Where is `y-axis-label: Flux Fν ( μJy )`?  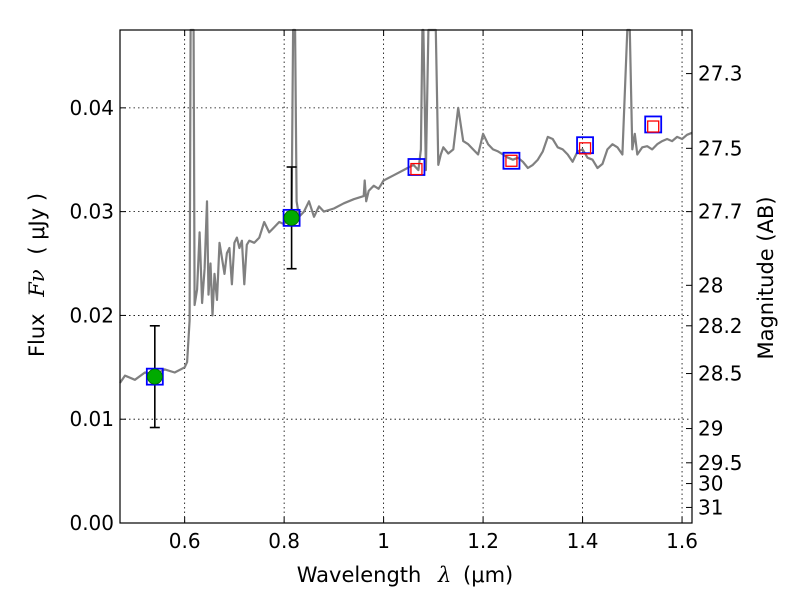 y-axis-label: Flux Fν ( μJy ) is located at coordinates (37, 275).